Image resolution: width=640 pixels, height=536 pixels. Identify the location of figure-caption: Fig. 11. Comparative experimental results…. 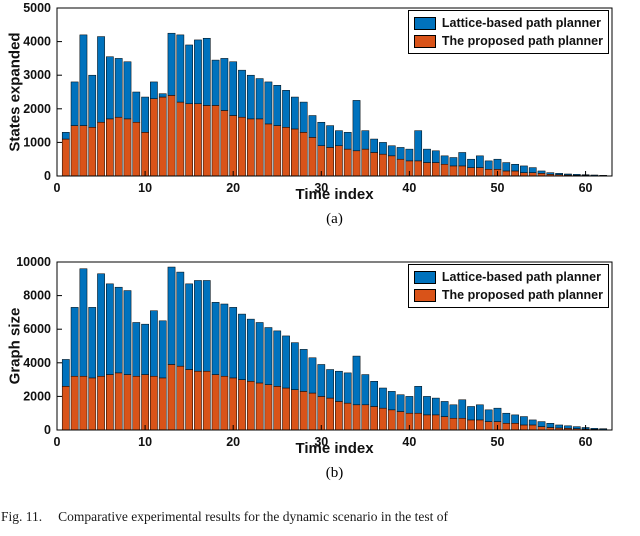
(320, 517).